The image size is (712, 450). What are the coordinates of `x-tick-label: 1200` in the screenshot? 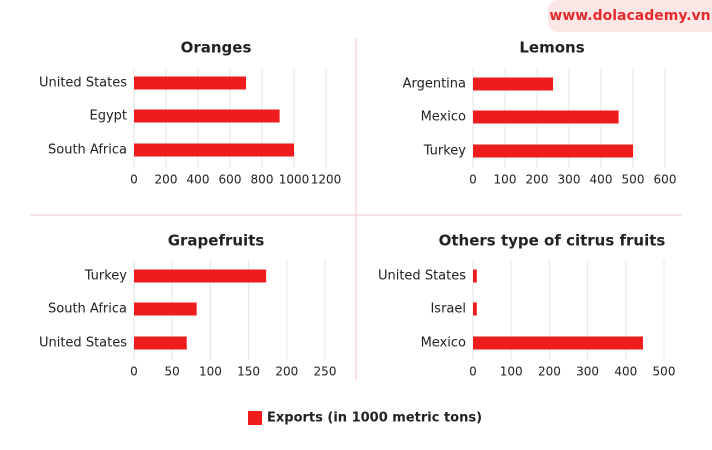 It's located at (326, 180).